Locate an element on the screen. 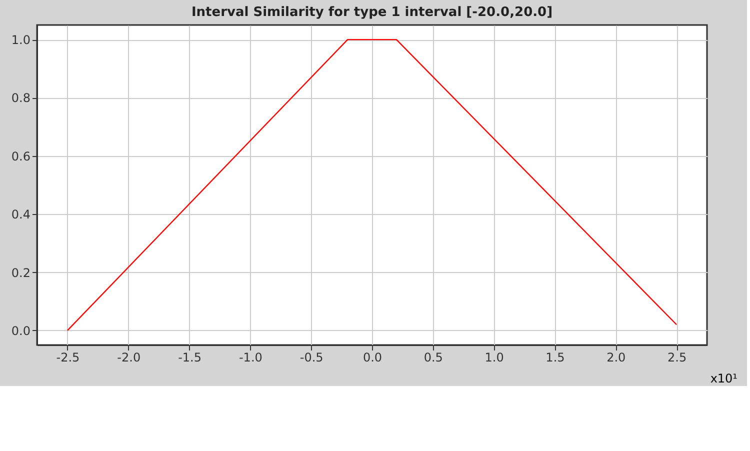 The height and width of the screenshot is (451, 750). x-tick-label: 2.5 is located at coordinates (677, 357).